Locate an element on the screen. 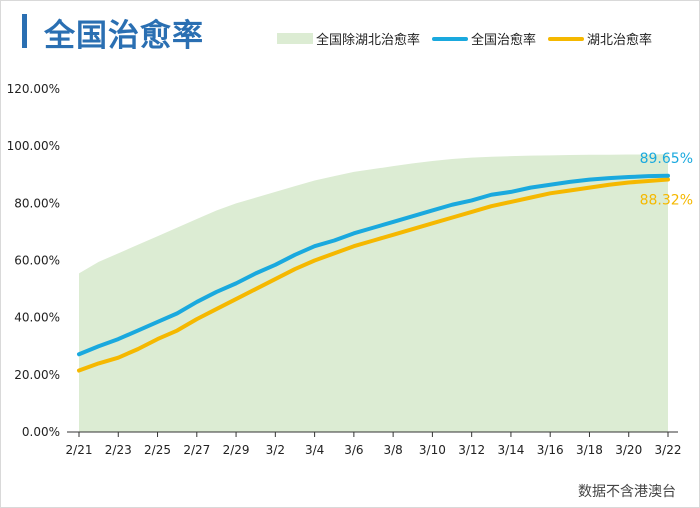 This screenshot has width=700, height=508. title-accent-bar is located at coordinates (24, 31).